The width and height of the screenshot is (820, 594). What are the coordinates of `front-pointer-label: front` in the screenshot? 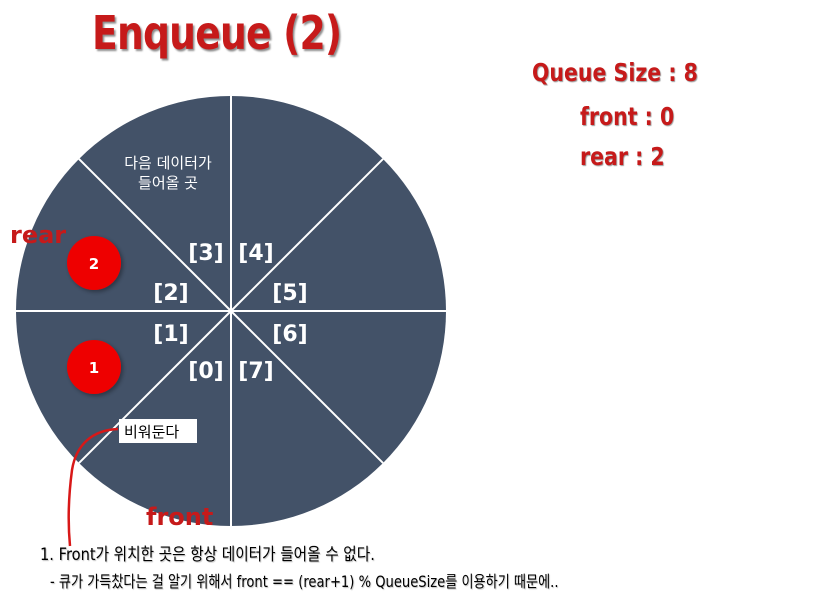 It's located at (179, 517).